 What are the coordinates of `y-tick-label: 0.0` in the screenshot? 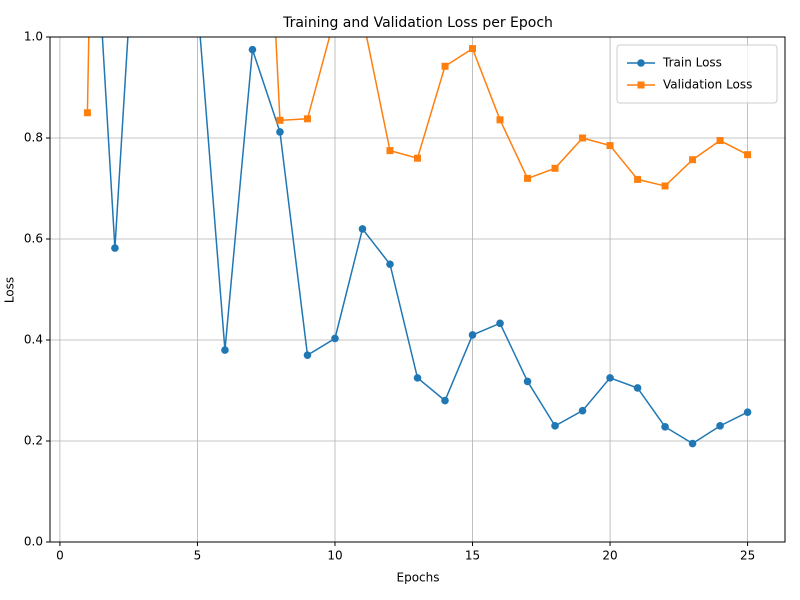 It's located at (33, 542).